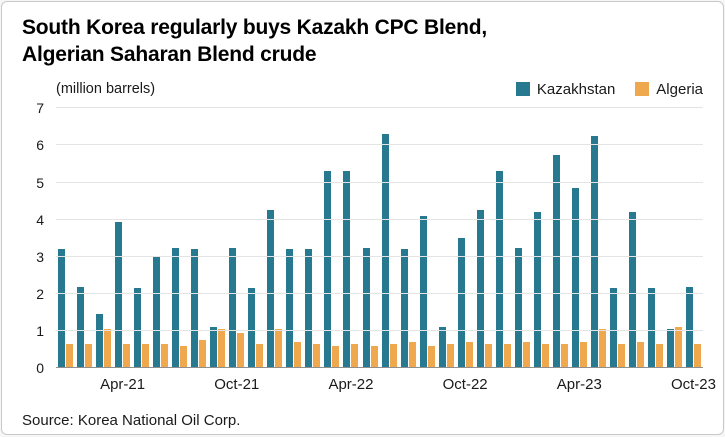  Describe the element at coordinates (40, 331) in the screenshot. I see `y-tick-label: 1` at that location.